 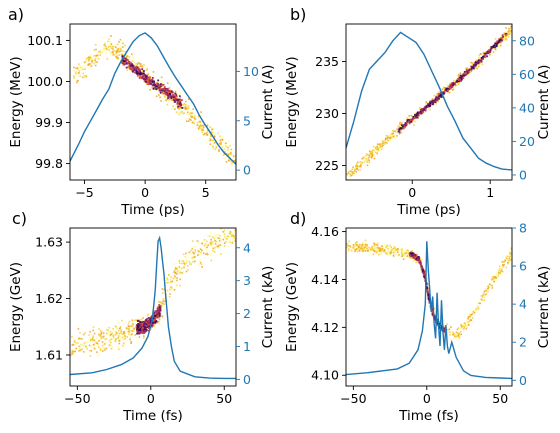 I want to click on plot-area, so click(x=153, y=304).